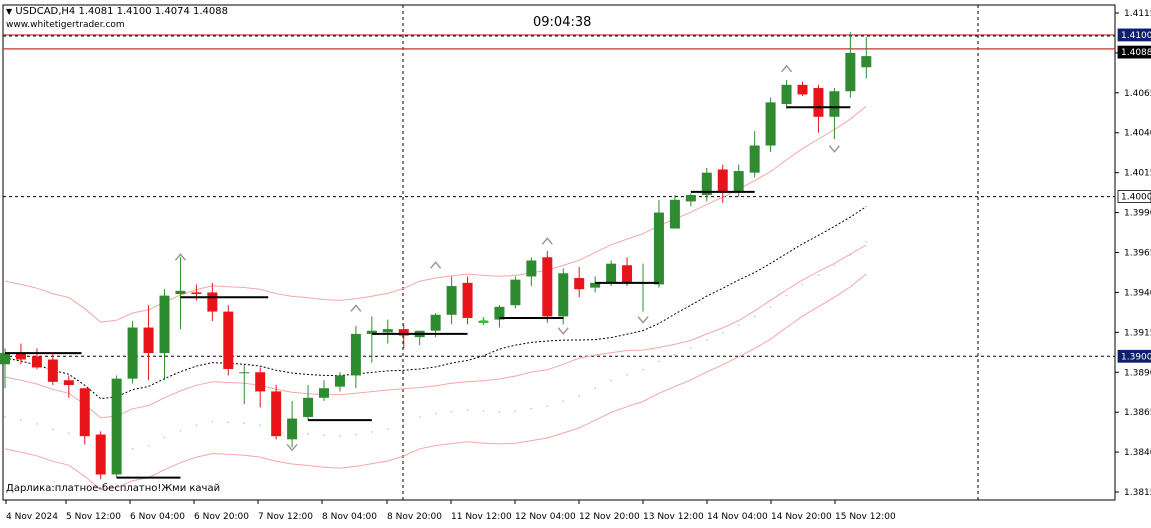  What do you see at coordinates (865, 517) in the screenshot?
I see `x-tick-label: 15 Nov 12:00` at bounding box center [865, 517].